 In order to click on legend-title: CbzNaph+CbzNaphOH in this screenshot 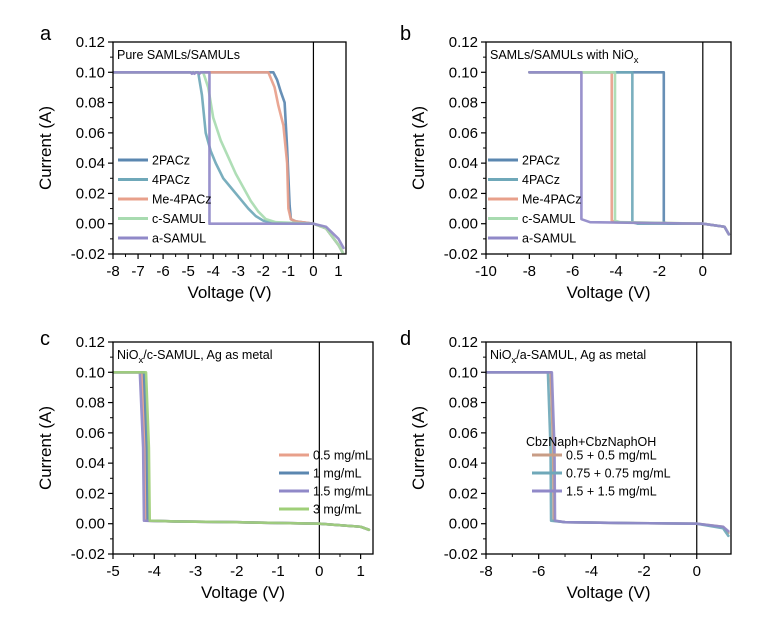, I will do `click(591, 442)`.